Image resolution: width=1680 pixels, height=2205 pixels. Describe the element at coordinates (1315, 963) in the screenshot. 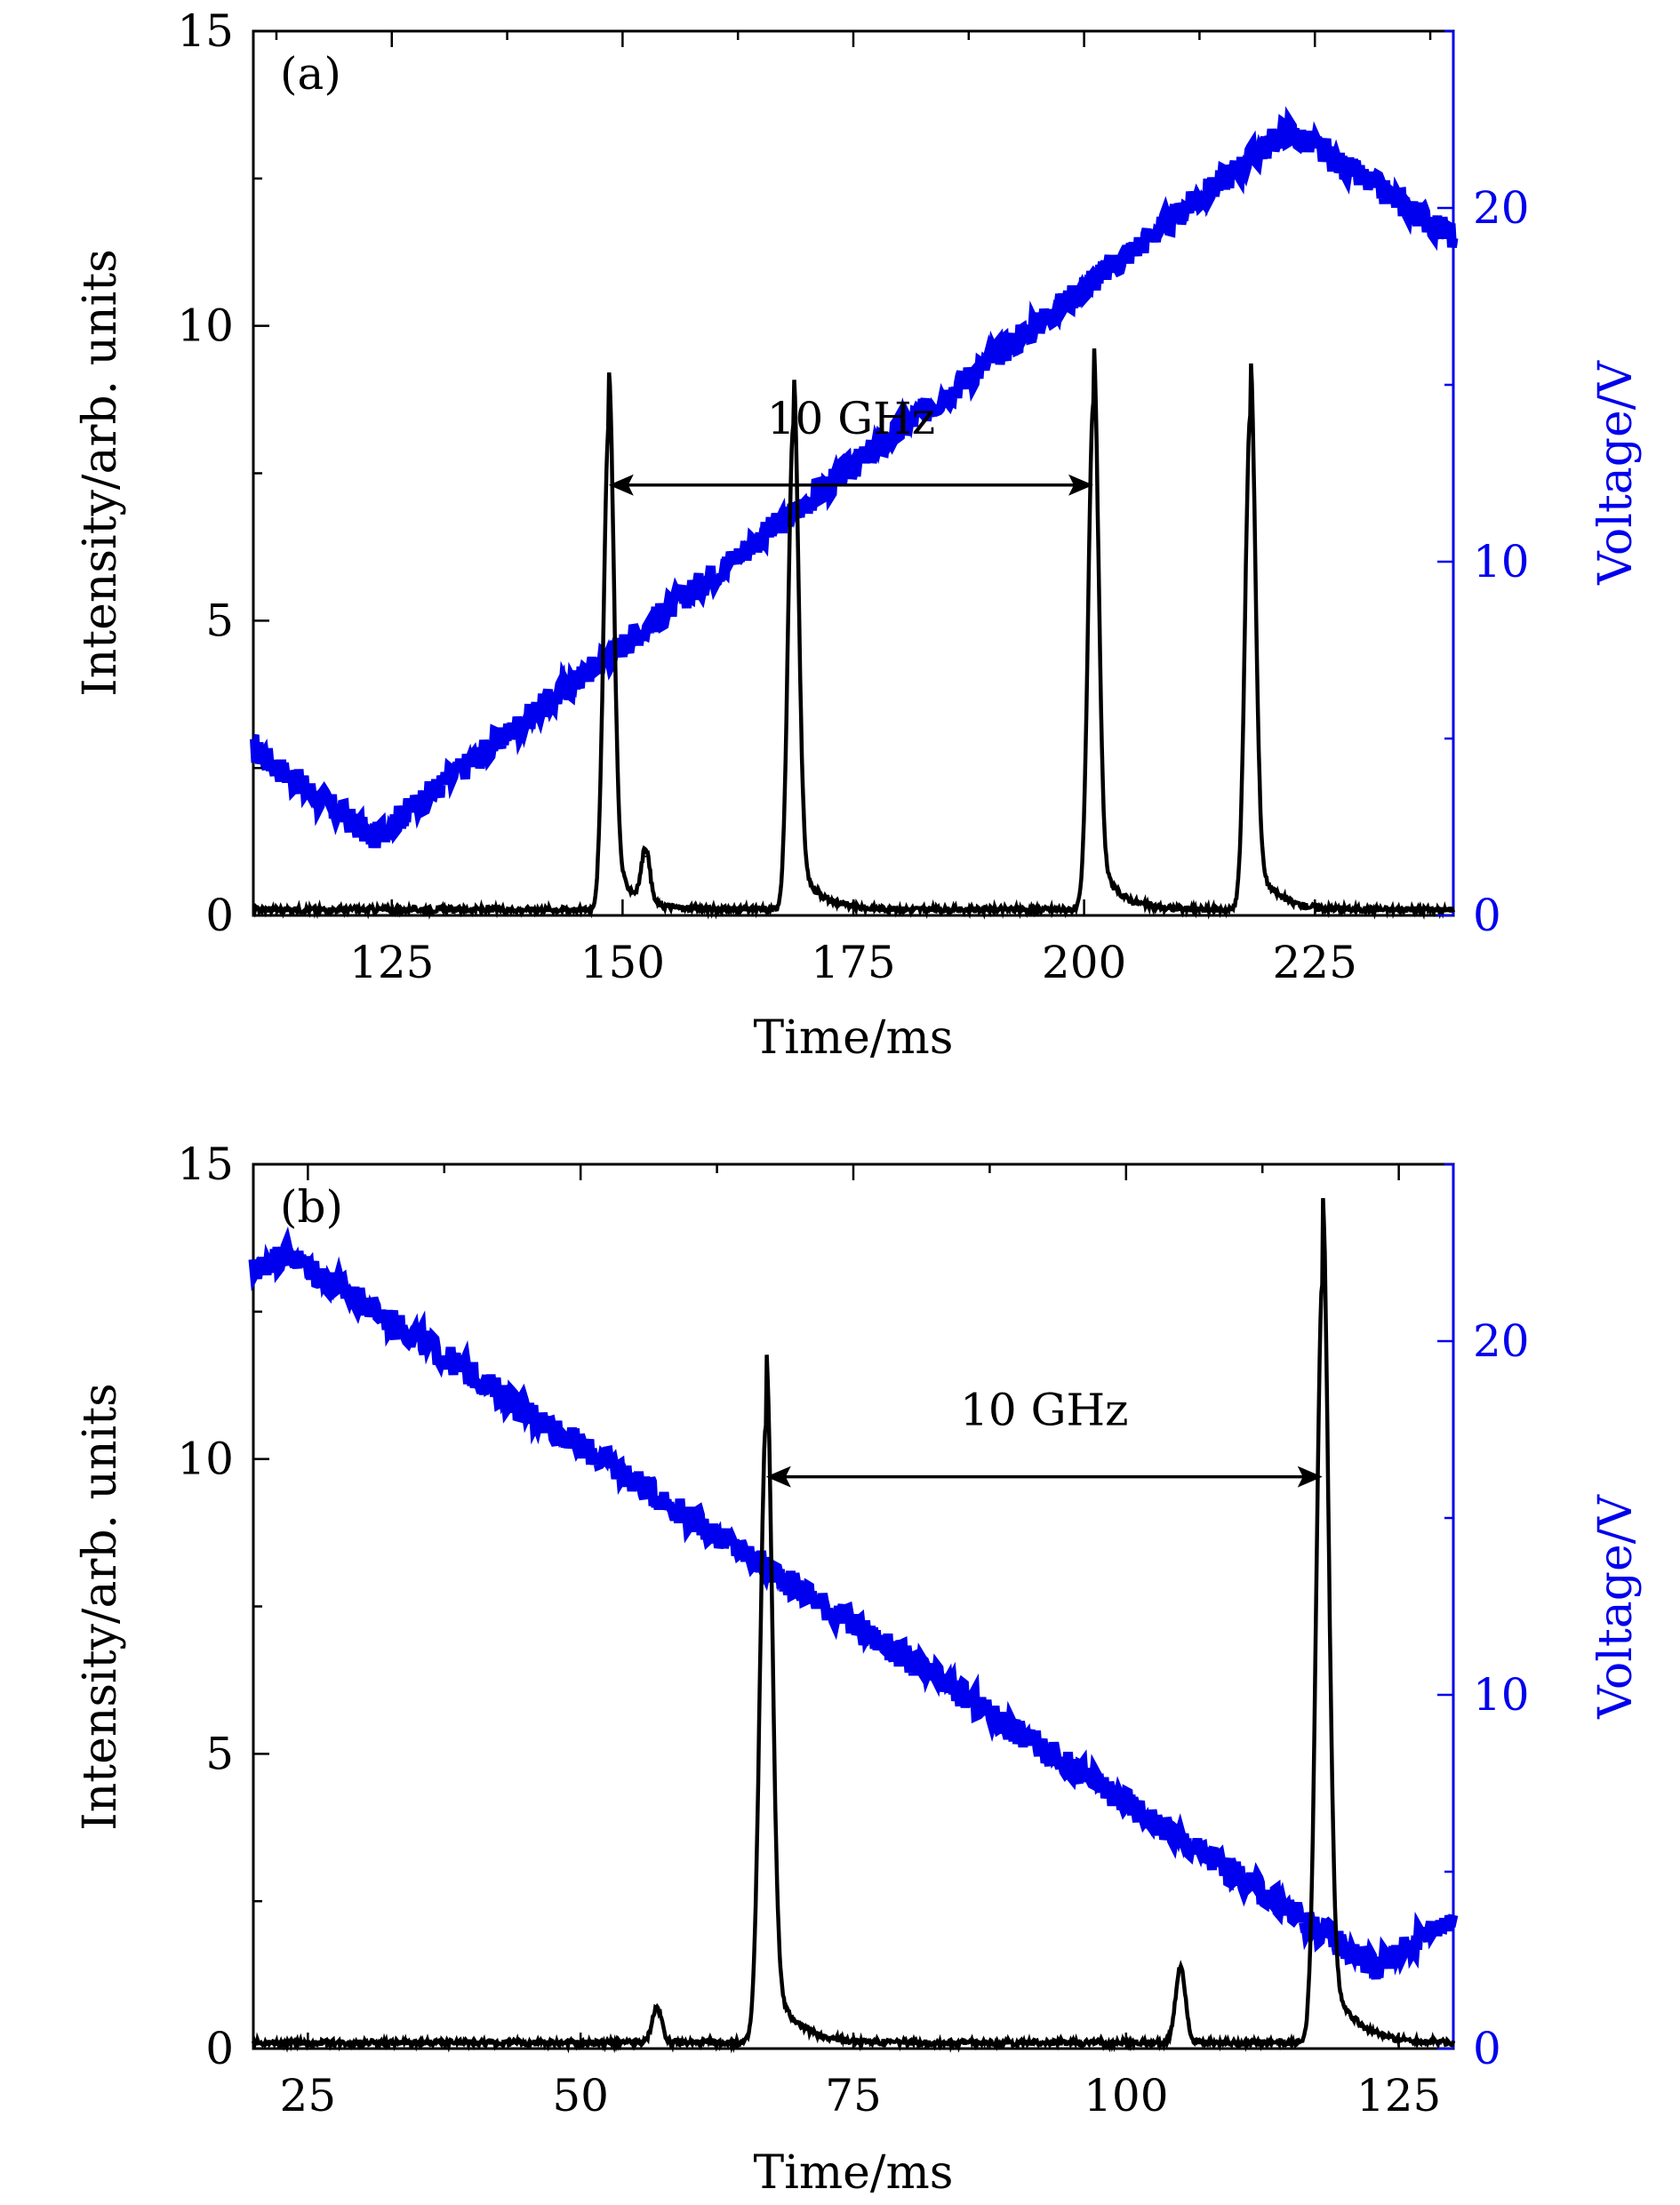

I see `x-tick-label: 225` at that location.